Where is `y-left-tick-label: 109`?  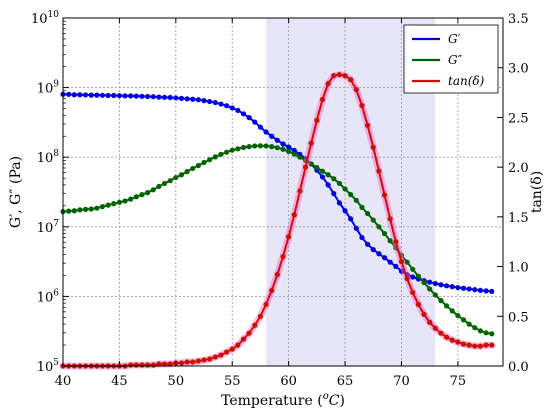 y-left-tick-label: 109 is located at coordinates (48, 88).